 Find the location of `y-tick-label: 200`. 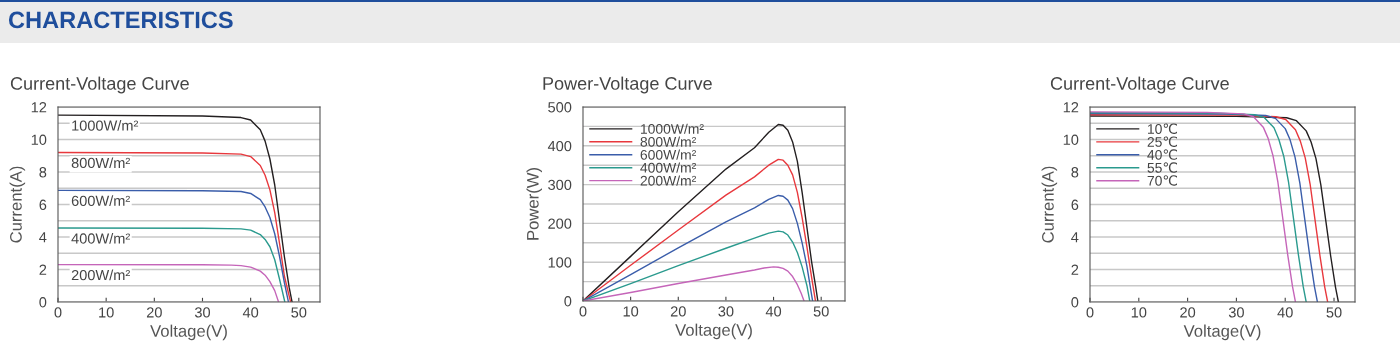

y-tick-label: 200 is located at coordinates (560, 223).